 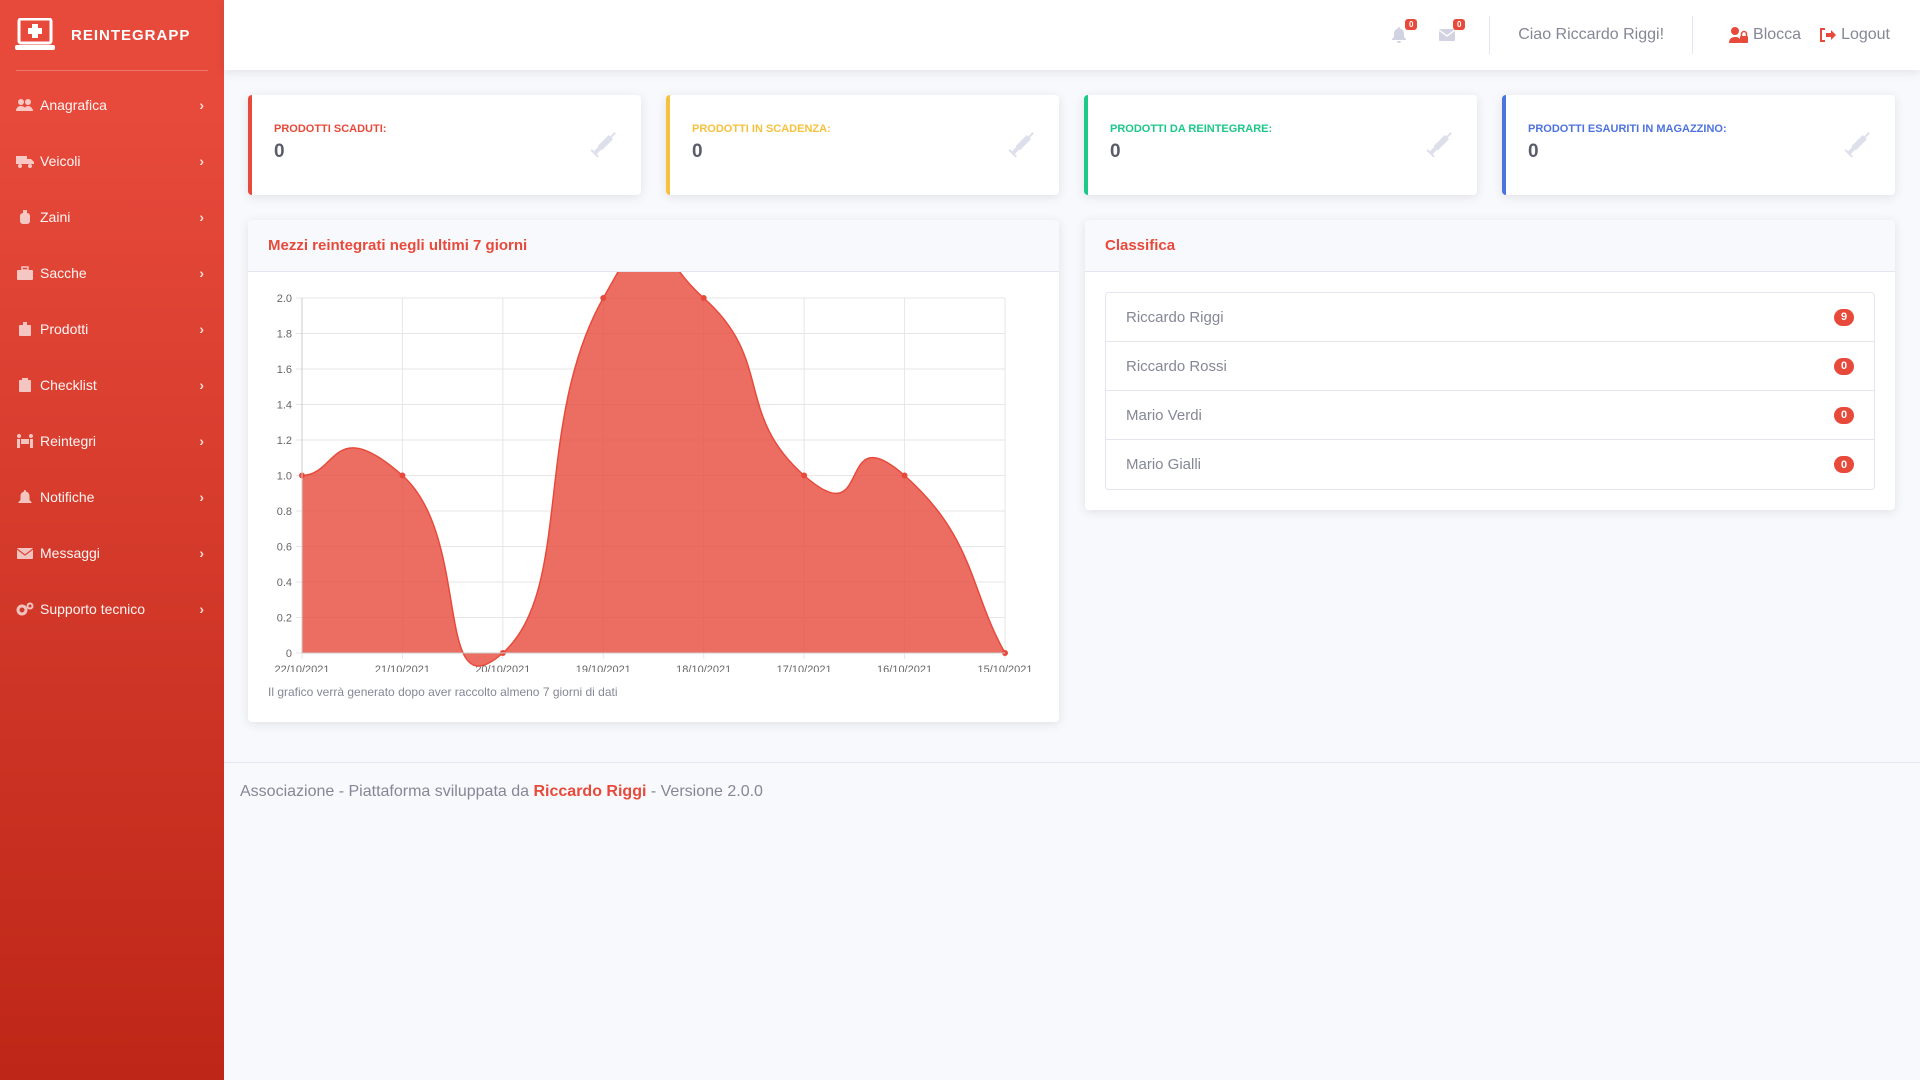 What do you see at coordinates (706, 791) in the screenshot?
I see `footer-suffix: - Versione 2.0.0` at bounding box center [706, 791].